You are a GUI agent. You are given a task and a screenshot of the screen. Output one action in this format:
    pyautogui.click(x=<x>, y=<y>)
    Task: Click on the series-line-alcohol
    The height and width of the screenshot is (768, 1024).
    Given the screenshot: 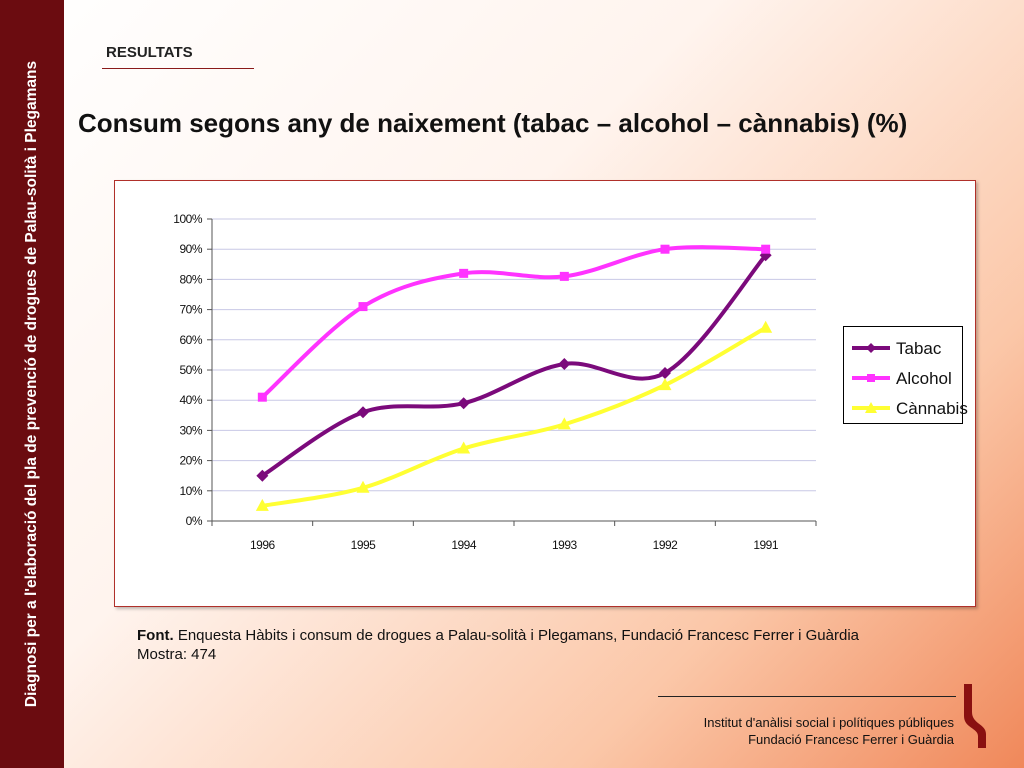 What is the action you would take?
    pyautogui.click(x=513, y=322)
    